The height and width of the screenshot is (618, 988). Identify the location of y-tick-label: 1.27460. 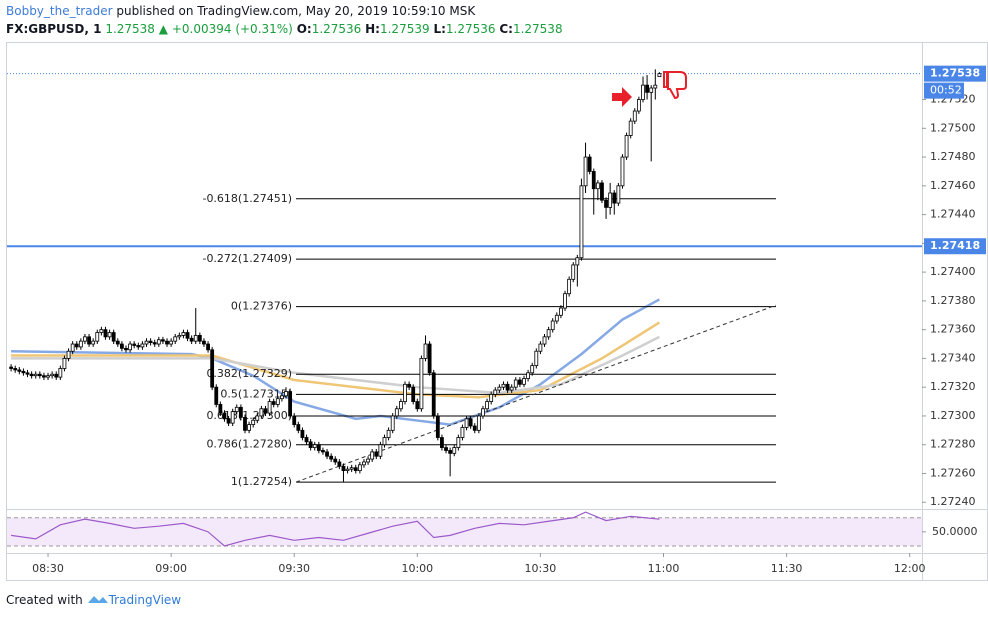
(953, 185).